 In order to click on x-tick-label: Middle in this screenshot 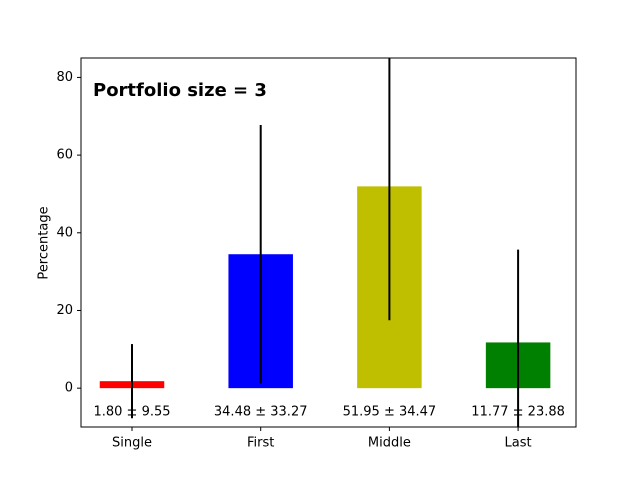, I will do `click(389, 443)`.